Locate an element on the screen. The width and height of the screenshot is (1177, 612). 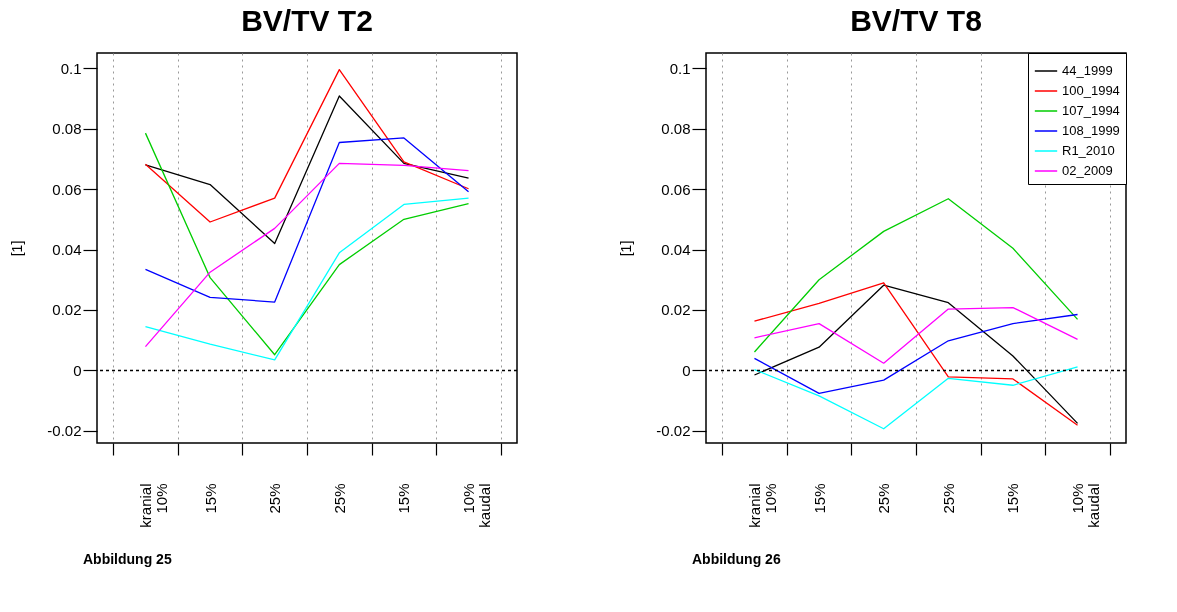
text: Abbildung 25 is located at coordinates (127, 559).